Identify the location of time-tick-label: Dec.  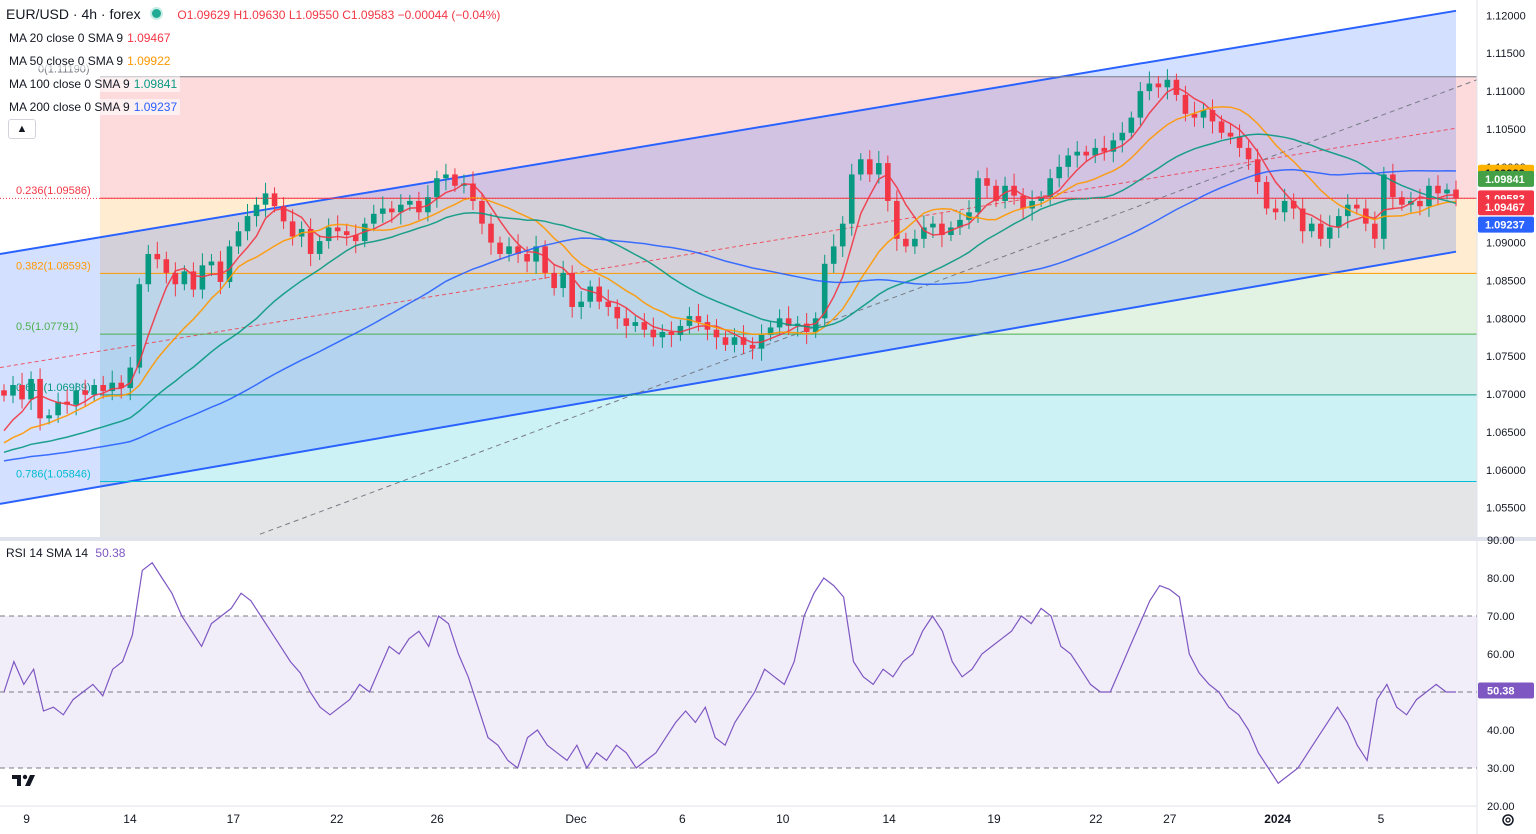
(575, 819).